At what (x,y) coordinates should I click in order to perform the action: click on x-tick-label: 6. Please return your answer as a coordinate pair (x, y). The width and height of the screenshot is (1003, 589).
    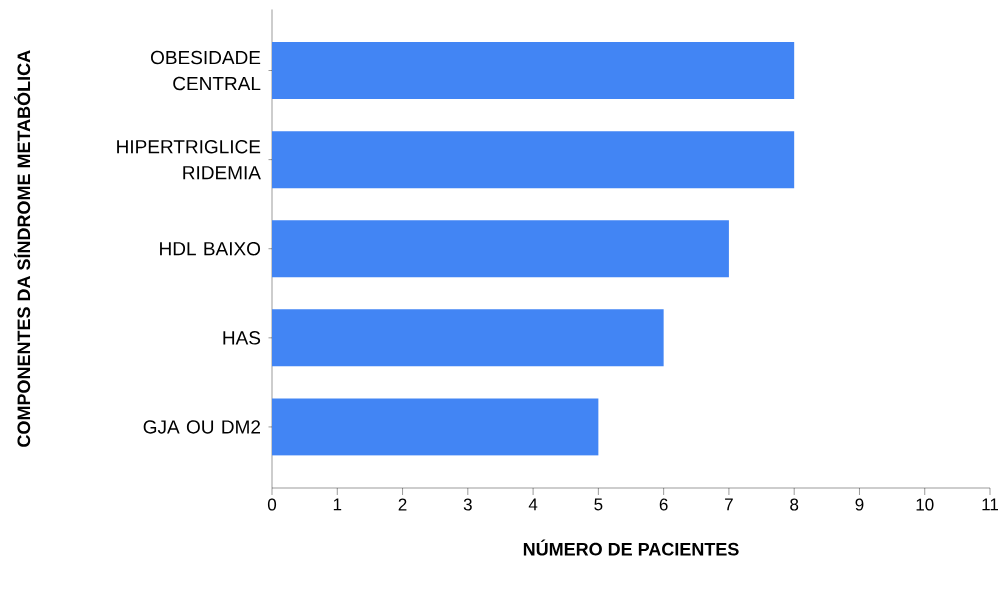
    Looking at the image, I should click on (663, 504).